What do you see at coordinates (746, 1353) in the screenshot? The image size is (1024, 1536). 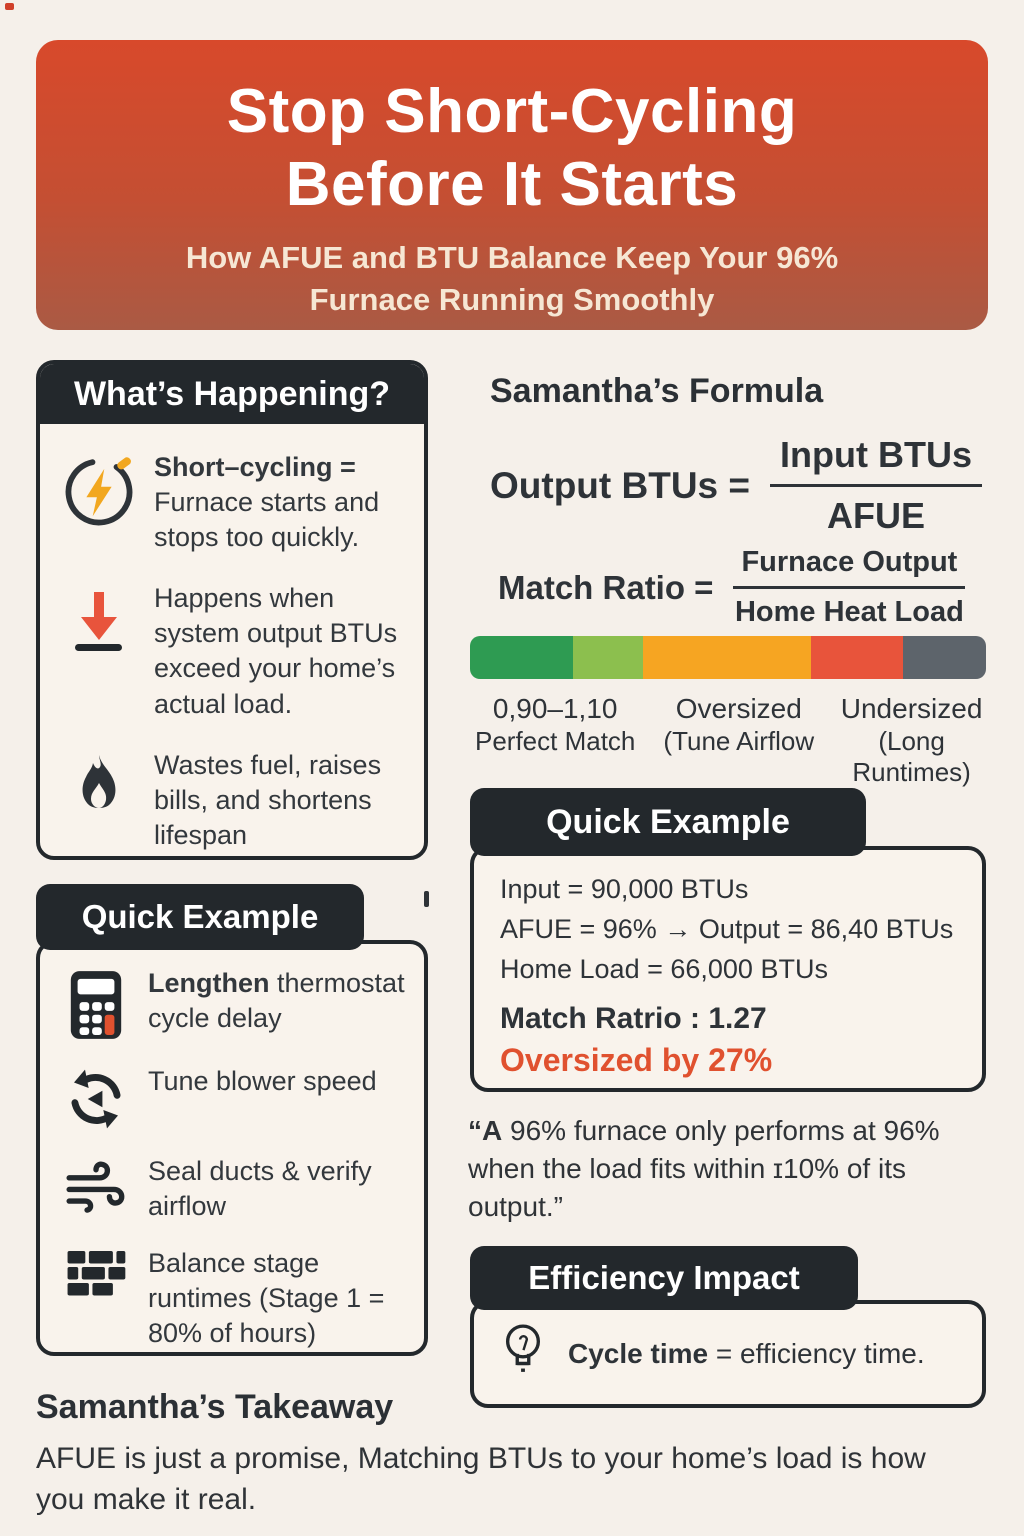 I see `efficiency-text: Cycle time = efficiency time.` at bounding box center [746, 1353].